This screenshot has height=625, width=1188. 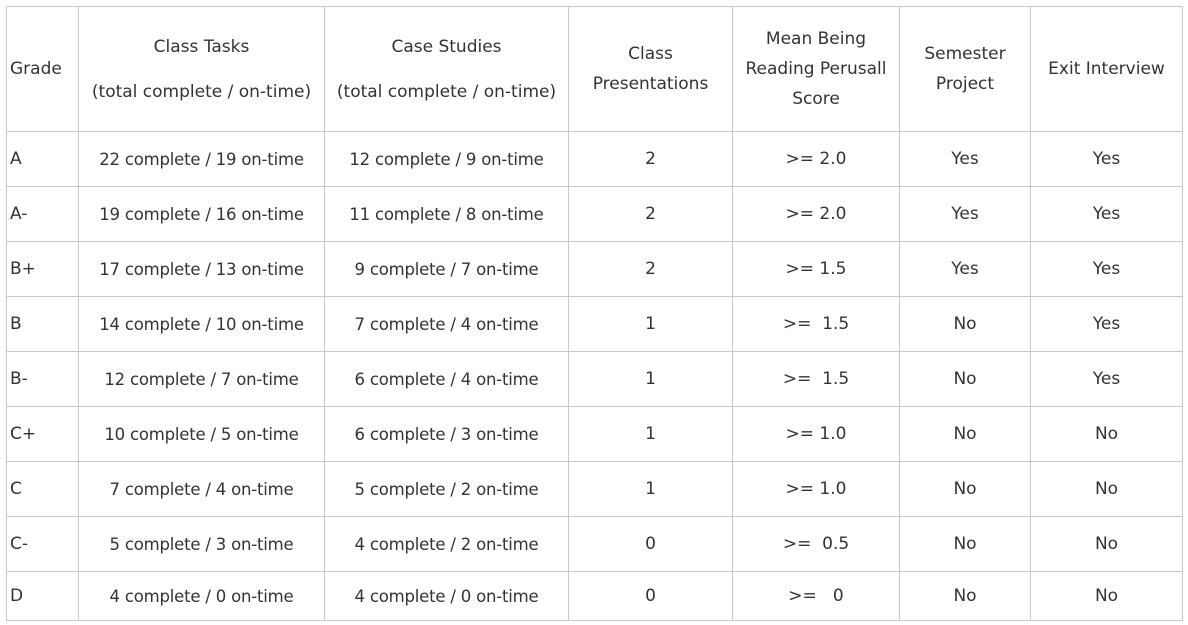 What do you see at coordinates (201, 214) in the screenshot?
I see `class-tasks-cell: 19 complete / 16 on-time` at bounding box center [201, 214].